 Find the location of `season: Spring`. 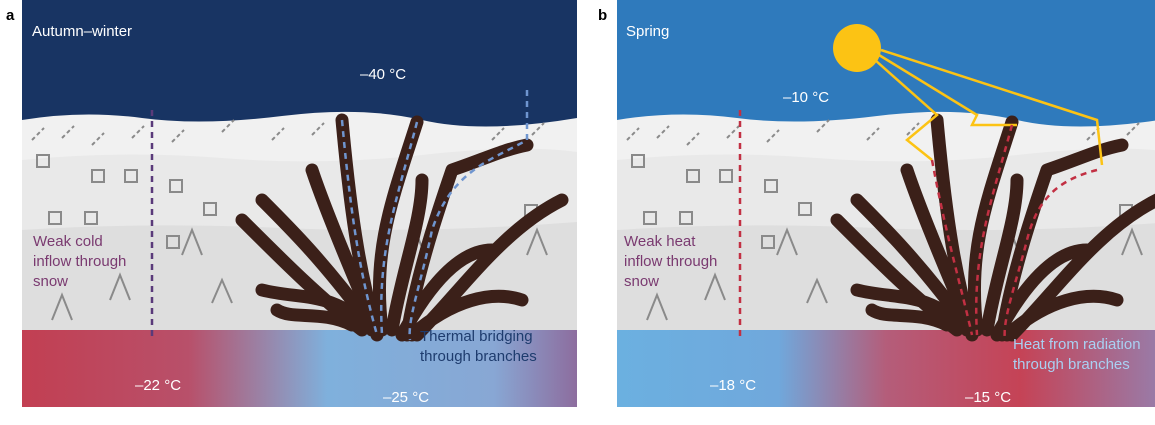

season: Spring is located at coordinates (647, 31).